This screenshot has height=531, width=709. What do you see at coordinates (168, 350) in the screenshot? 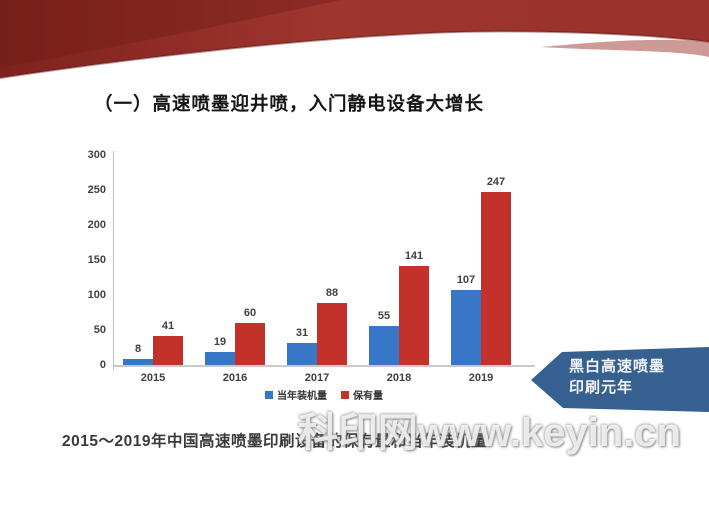
I see `bar-保有量-2015` at bounding box center [168, 350].